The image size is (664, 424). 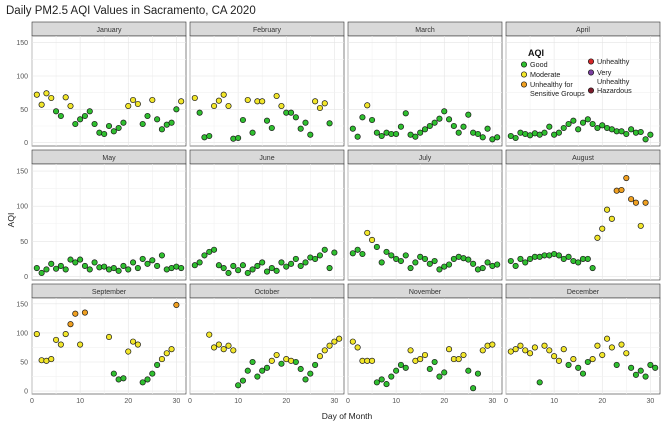 I want to click on facet-december: December 0 10 20 30, so click(x=582, y=344).